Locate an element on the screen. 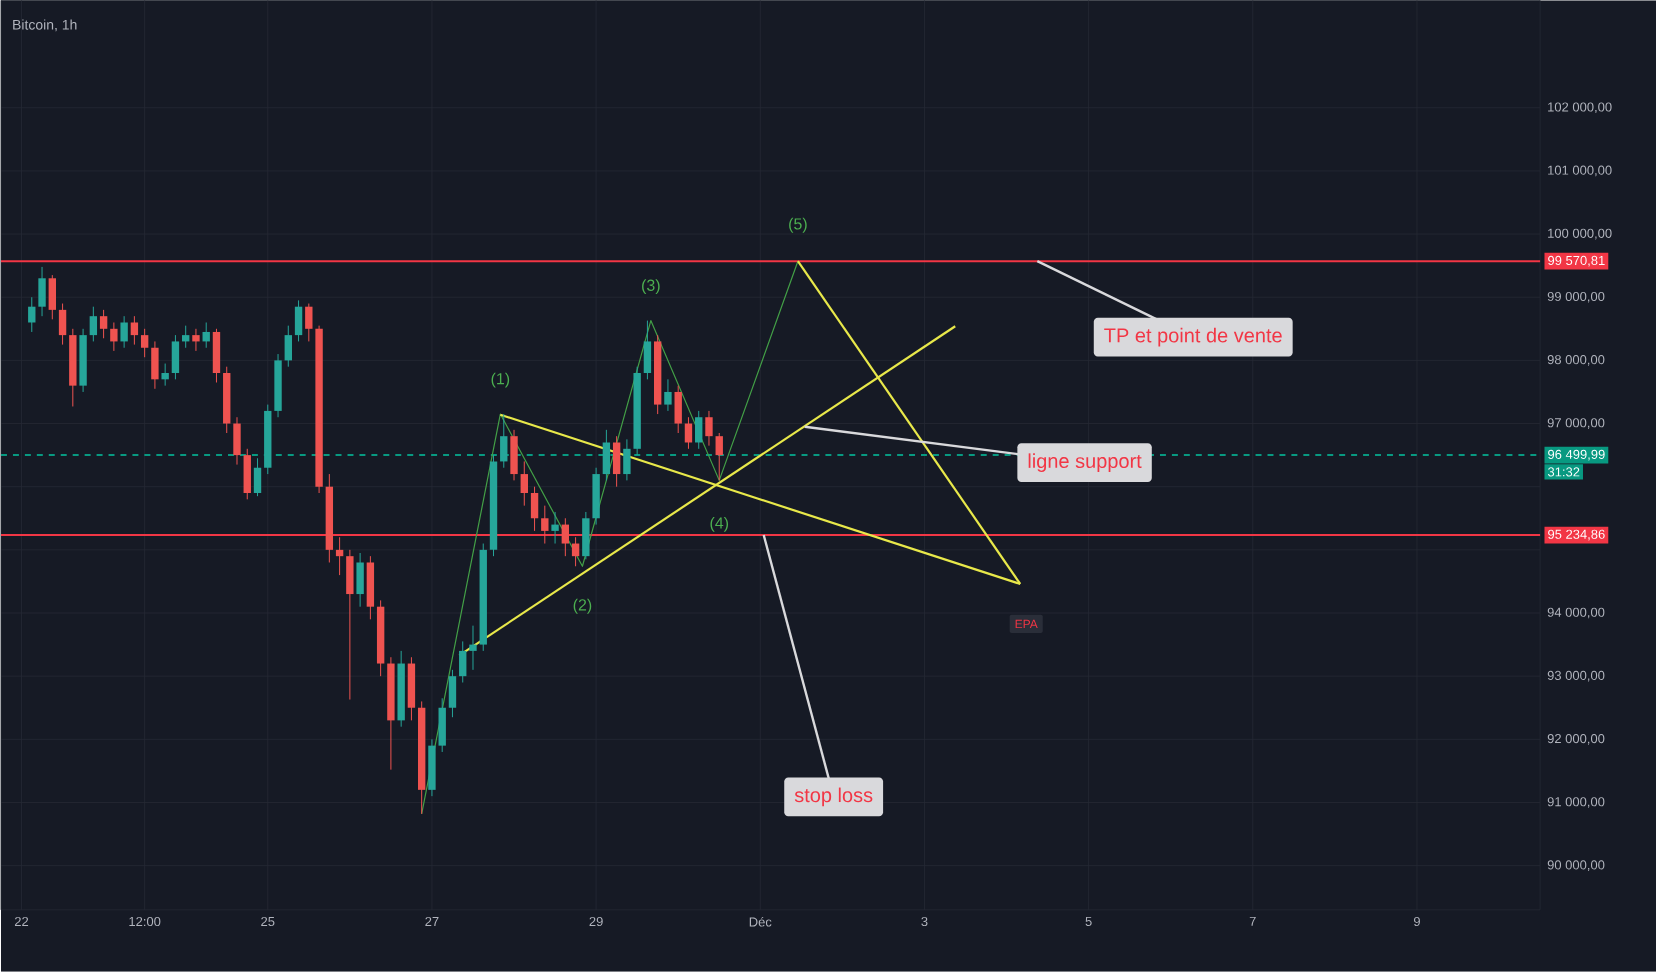 The width and height of the screenshot is (1656, 972). annotation: stop loss is located at coordinates (833, 797).